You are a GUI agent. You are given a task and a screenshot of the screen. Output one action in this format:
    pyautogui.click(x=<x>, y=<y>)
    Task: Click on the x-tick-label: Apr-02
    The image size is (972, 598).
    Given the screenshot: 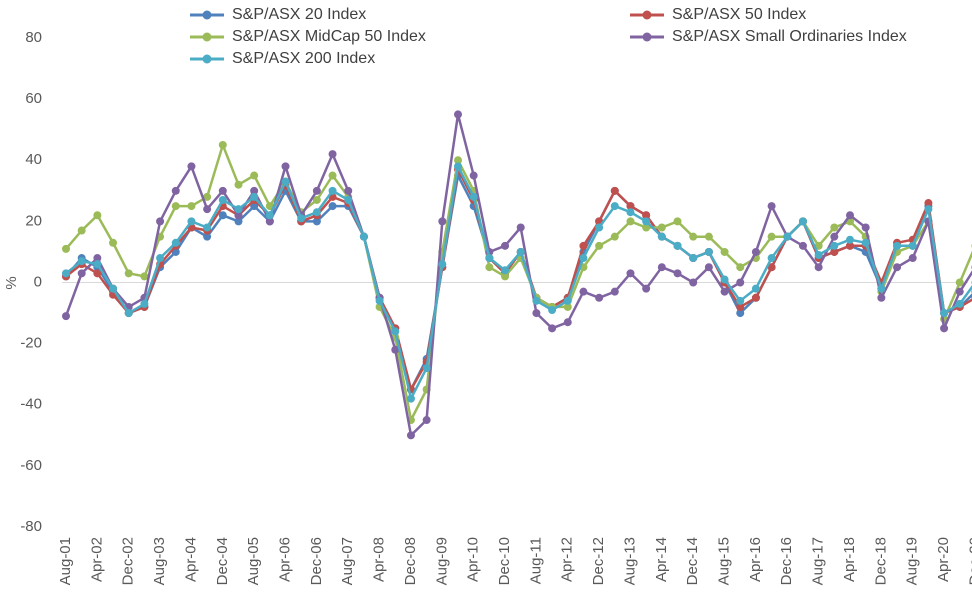 What is the action you would take?
    pyautogui.click(x=96, y=559)
    